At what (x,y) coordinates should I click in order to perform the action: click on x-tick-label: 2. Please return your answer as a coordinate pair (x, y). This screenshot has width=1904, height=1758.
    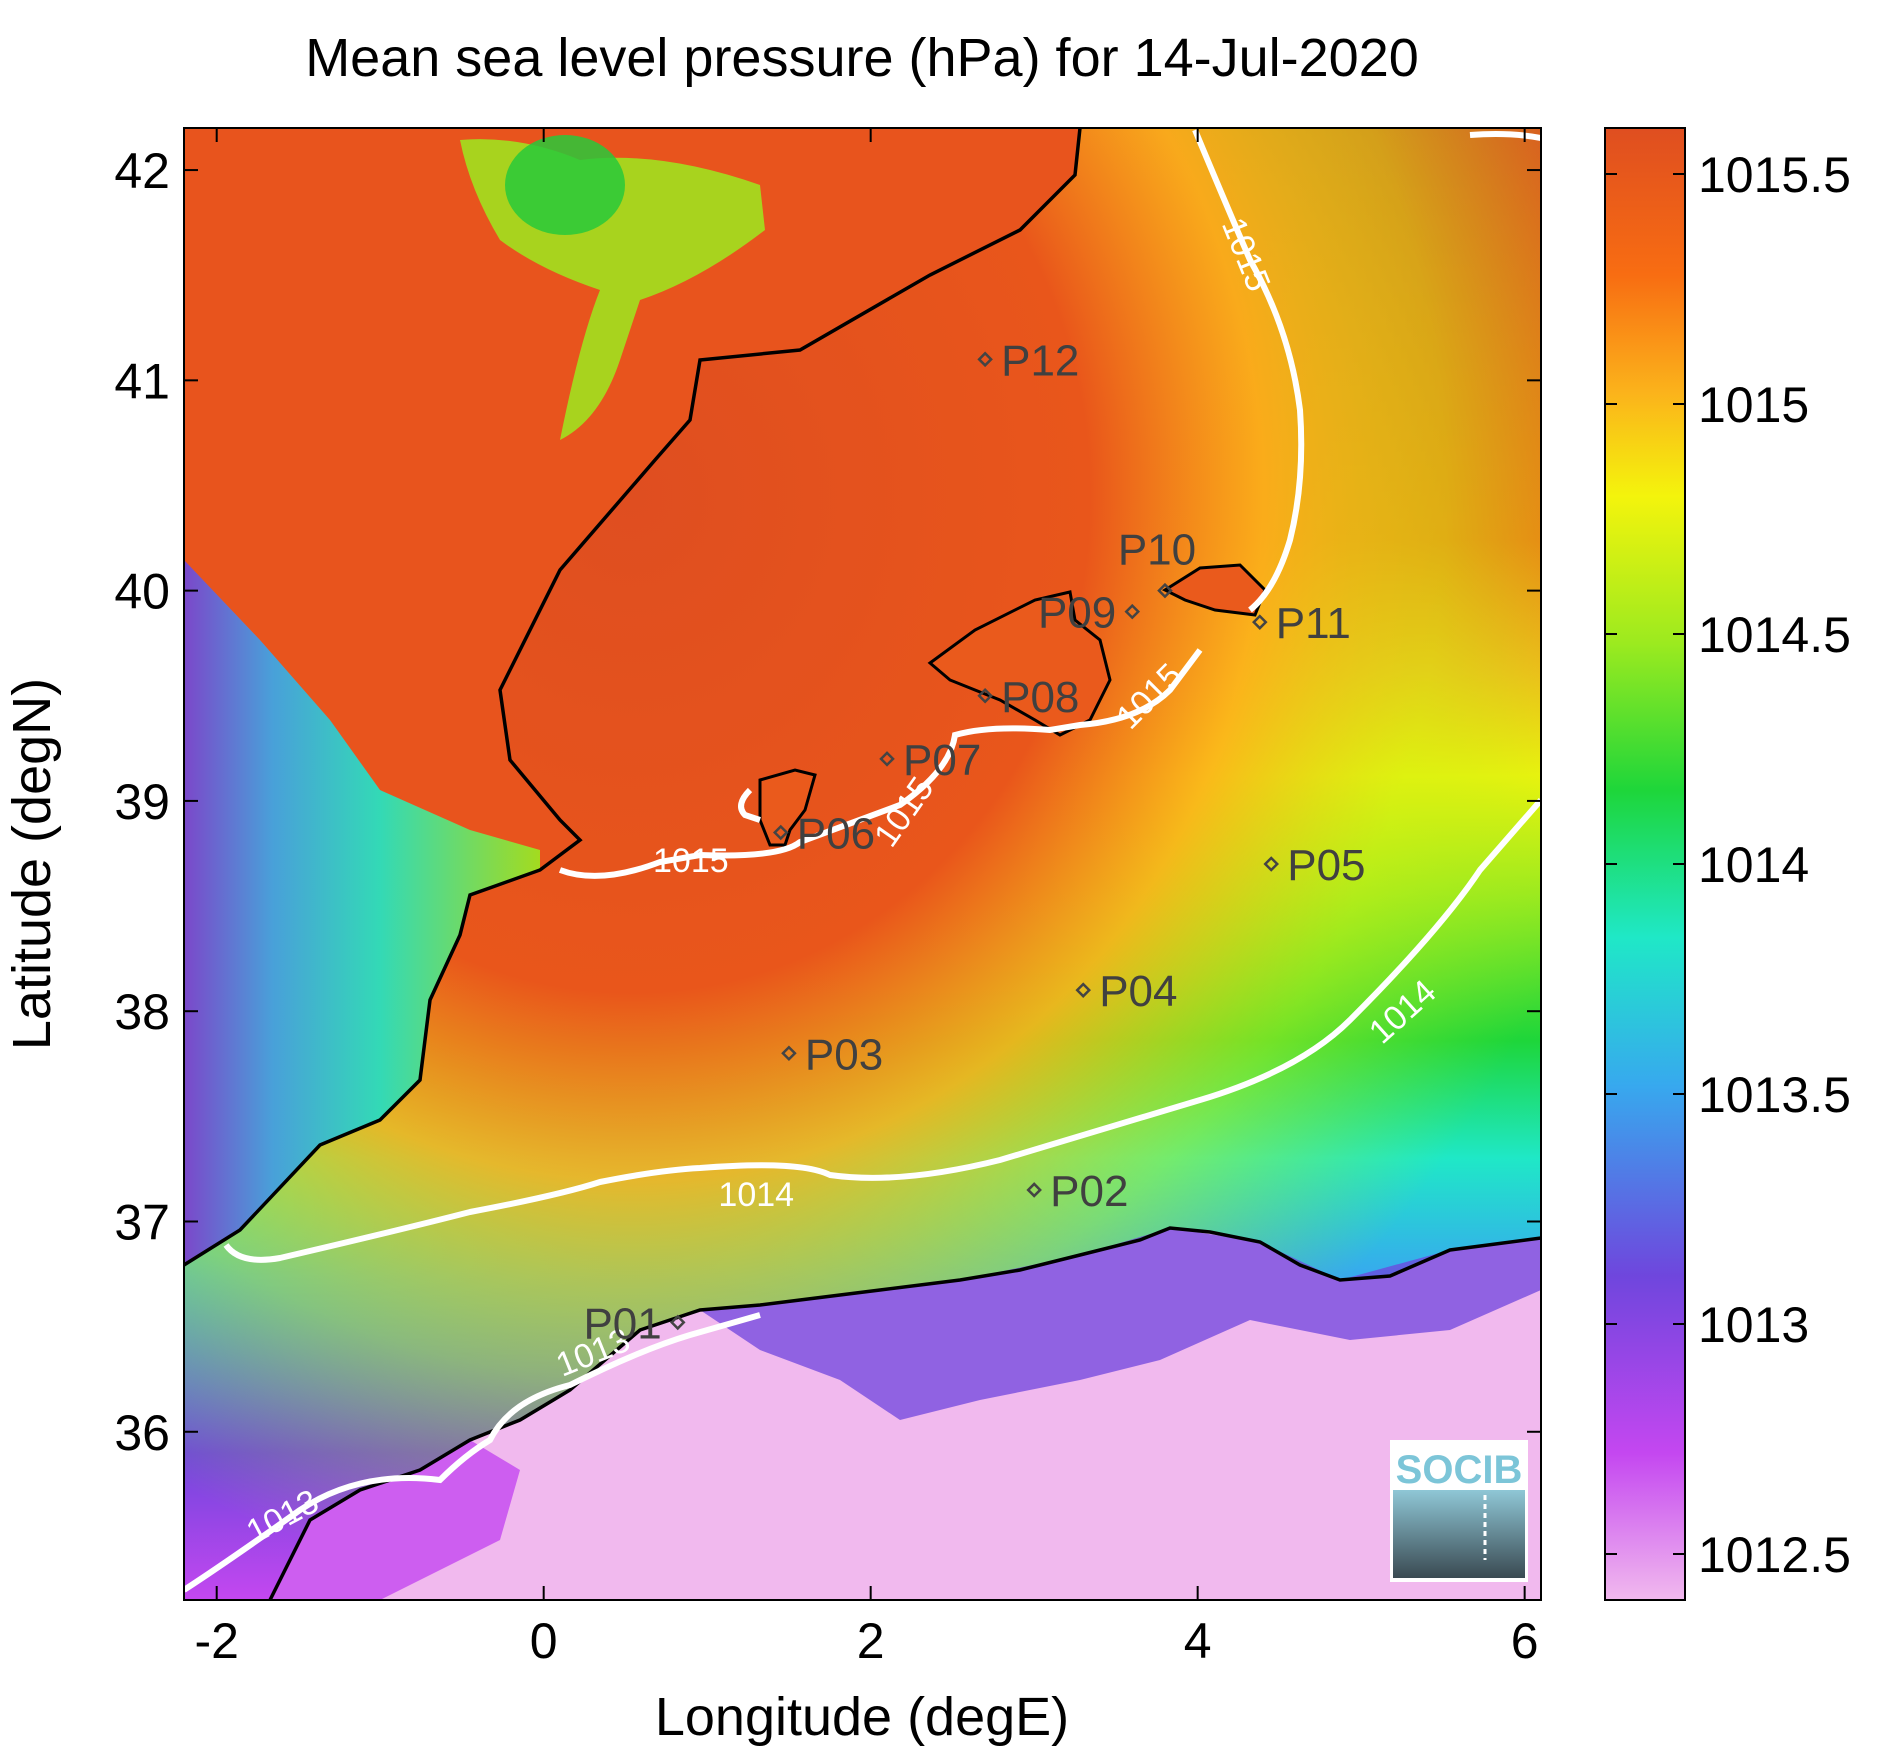
    Looking at the image, I should click on (871, 1641).